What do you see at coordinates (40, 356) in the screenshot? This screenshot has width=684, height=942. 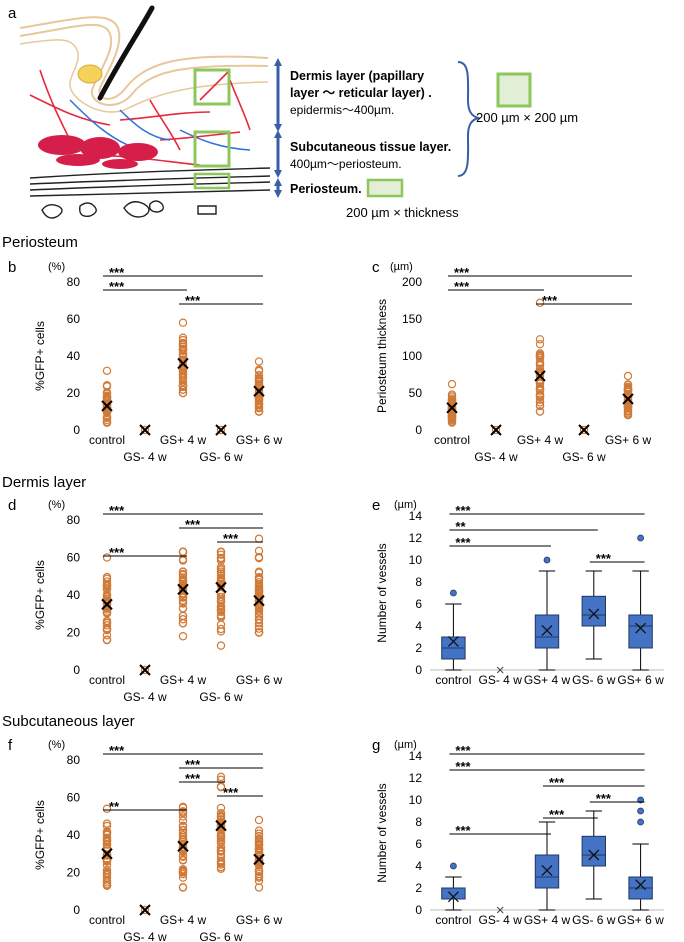 I see `y-axis-label: %GFP+ cells` at bounding box center [40, 356].